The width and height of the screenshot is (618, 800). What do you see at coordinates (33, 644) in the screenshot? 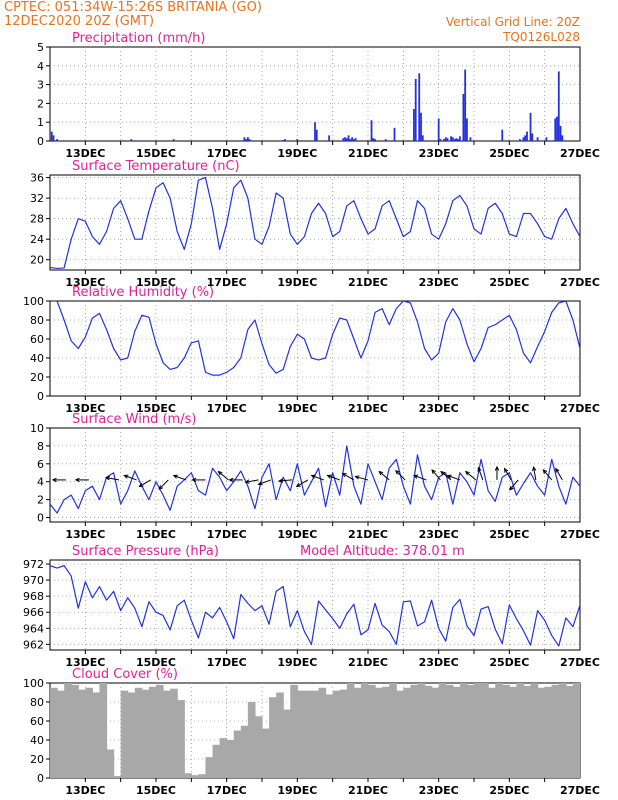
I see `y-tick-label: 962` at bounding box center [33, 644].